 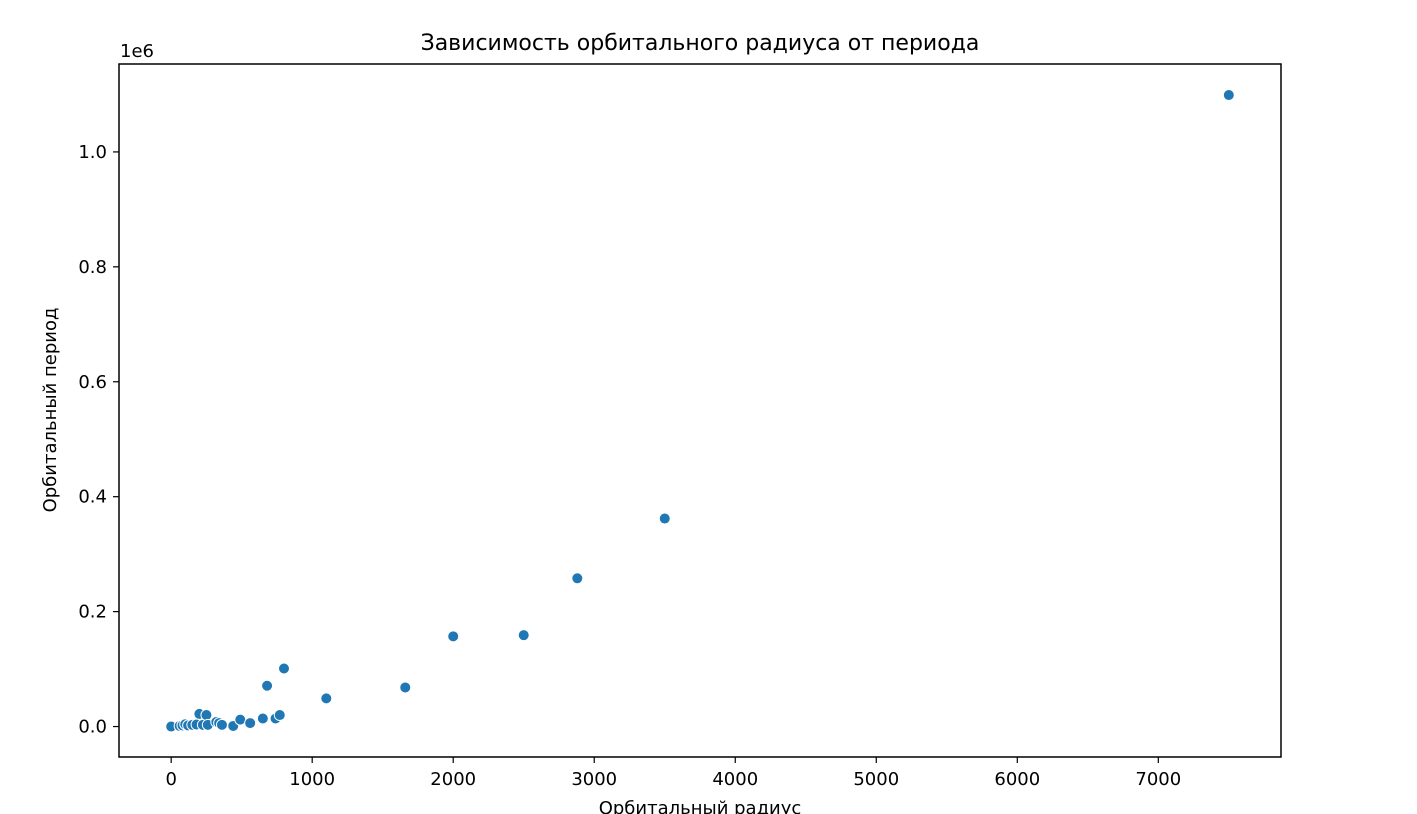 I want to click on y-tick-label: 1.0, so click(x=92, y=152).